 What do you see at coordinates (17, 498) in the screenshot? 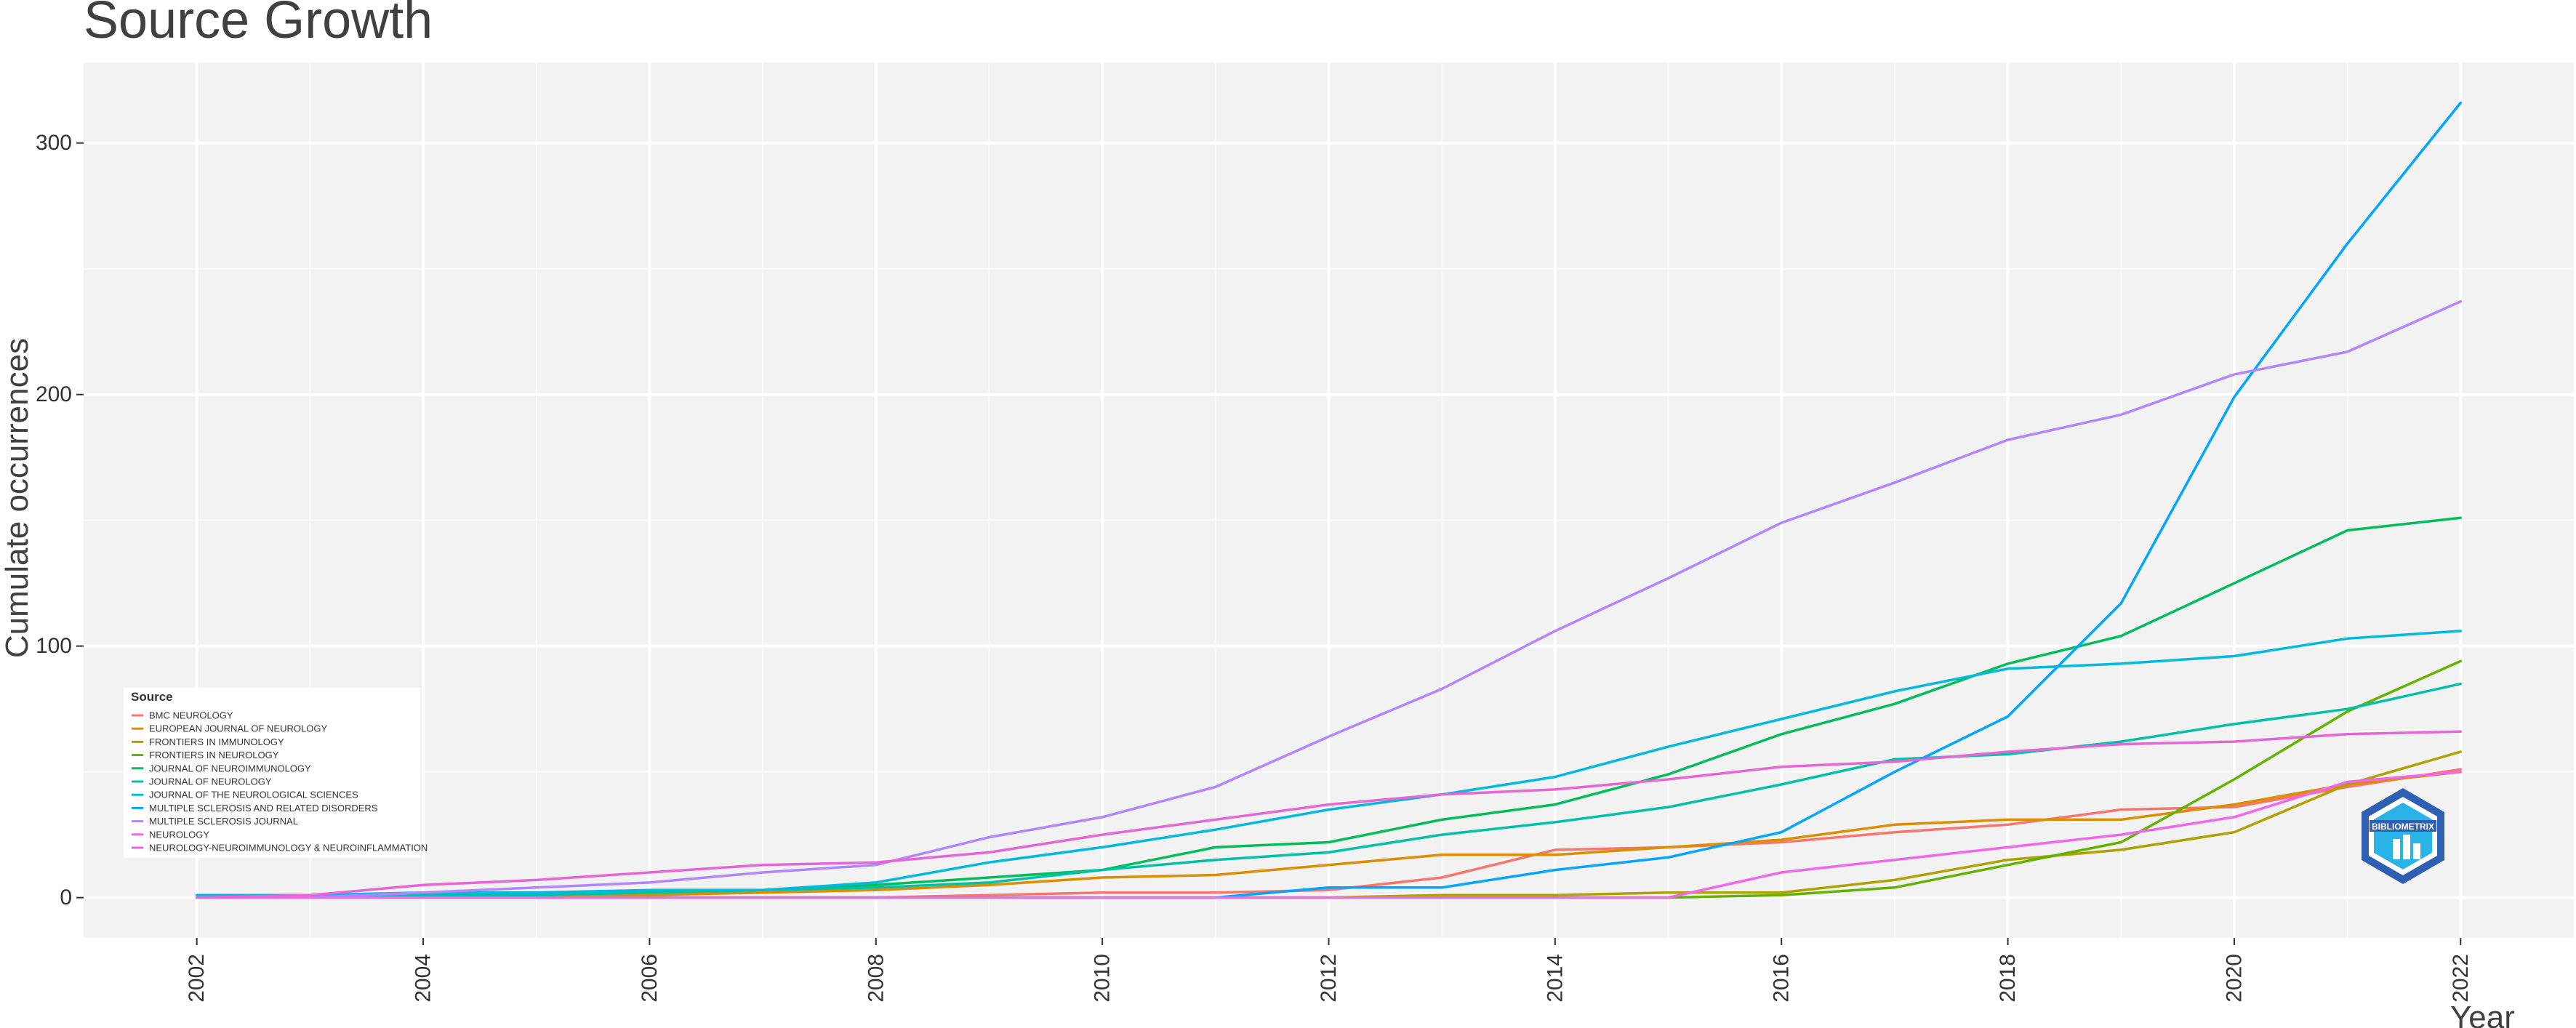
I see `y-axis-label: Cumulate occurrences` at bounding box center [17, 498].